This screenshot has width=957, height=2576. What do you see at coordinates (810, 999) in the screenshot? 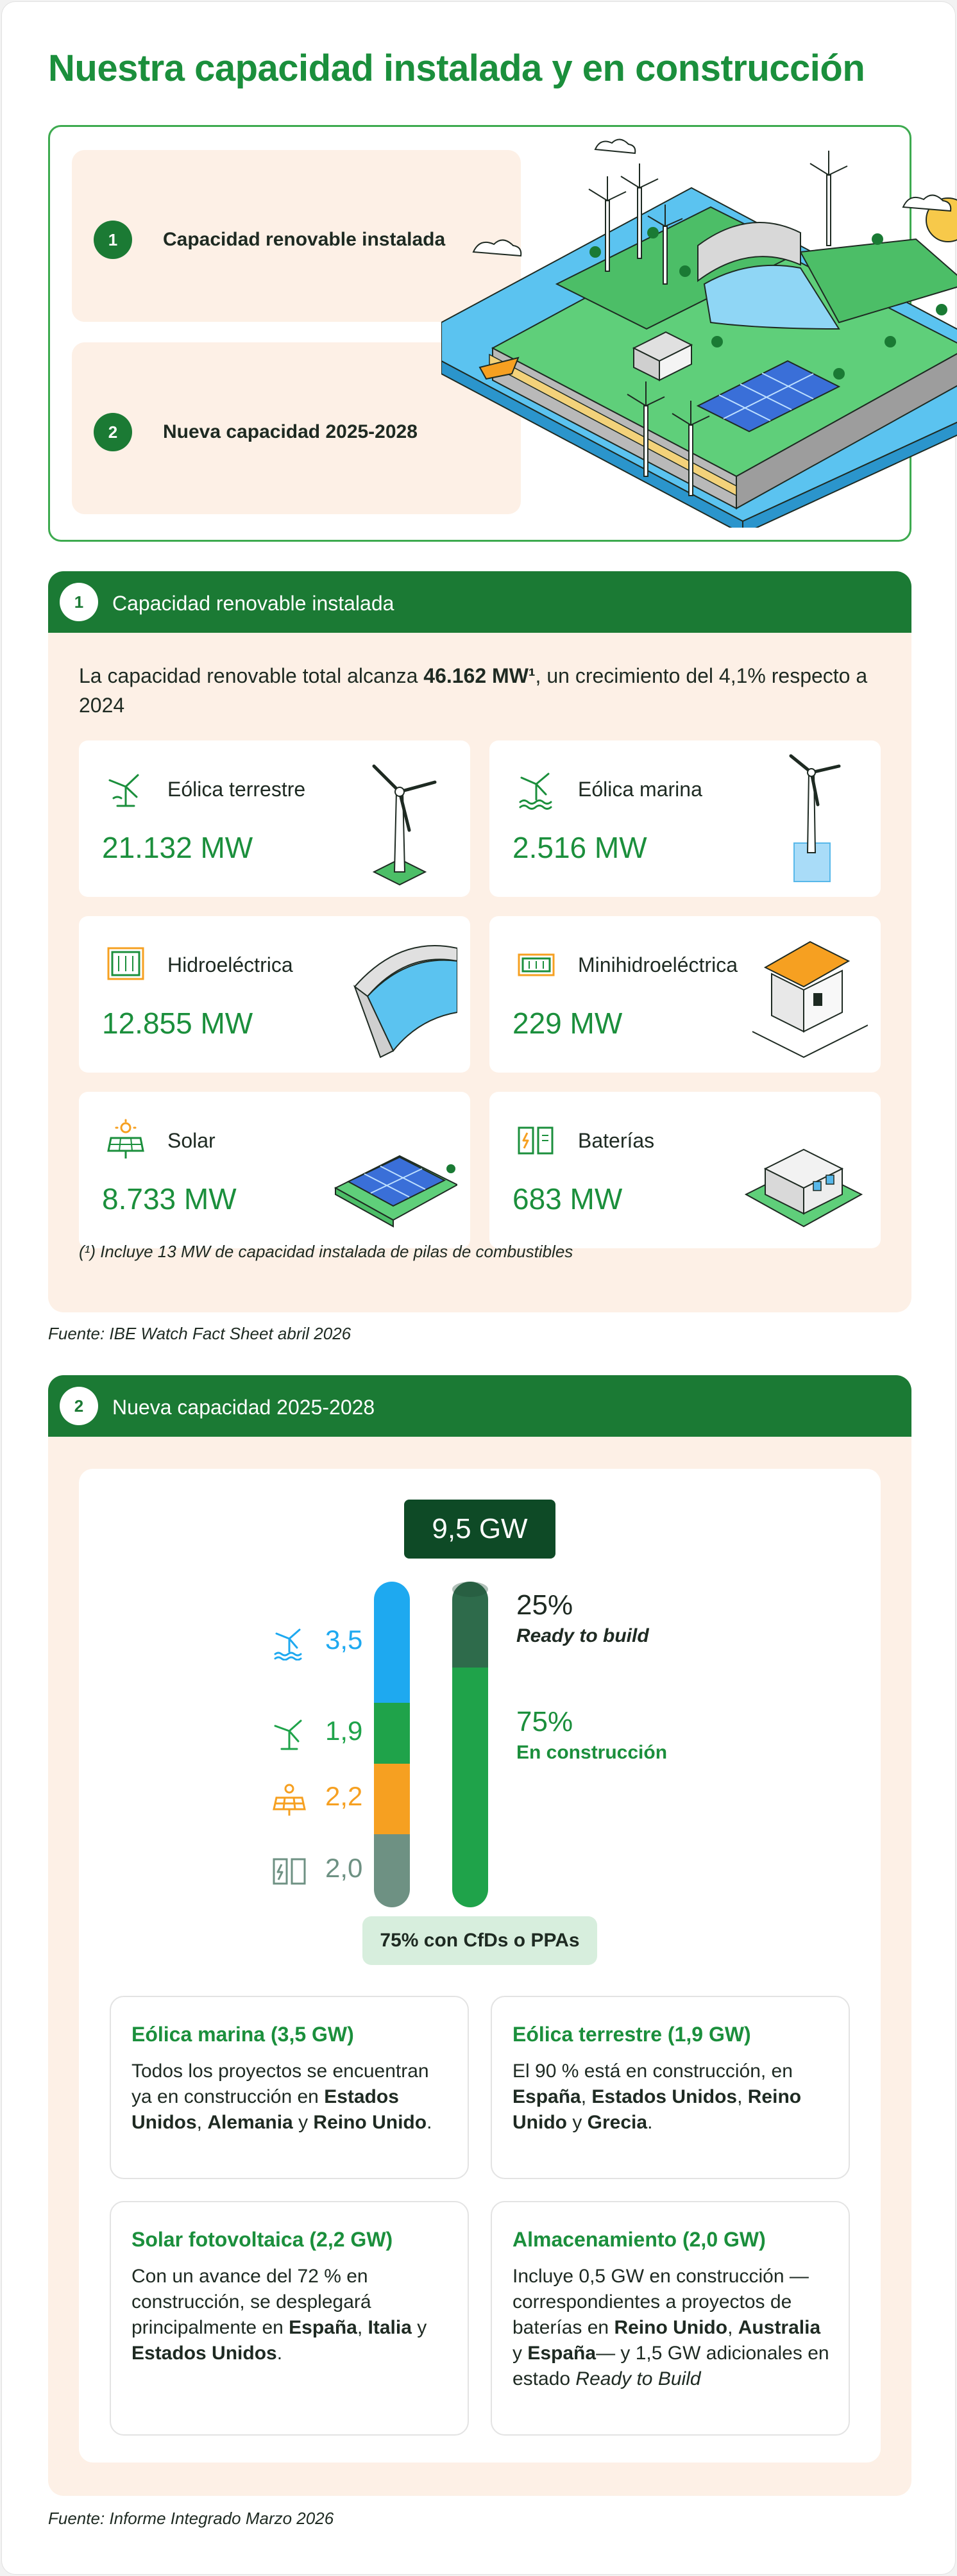
I see `mini-hydro-house-illustration` at bounding box center [810, 999].